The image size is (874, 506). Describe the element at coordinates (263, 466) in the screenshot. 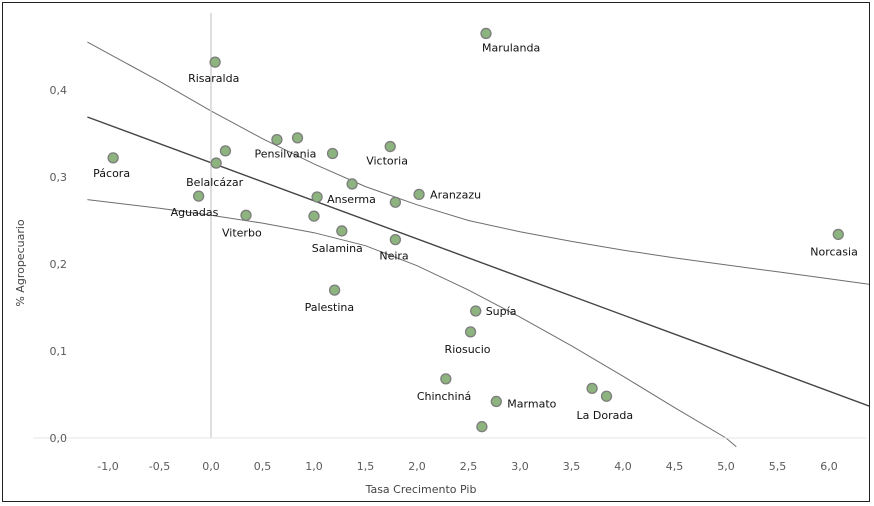

I see `x-tick-label: 0,5` at that location.